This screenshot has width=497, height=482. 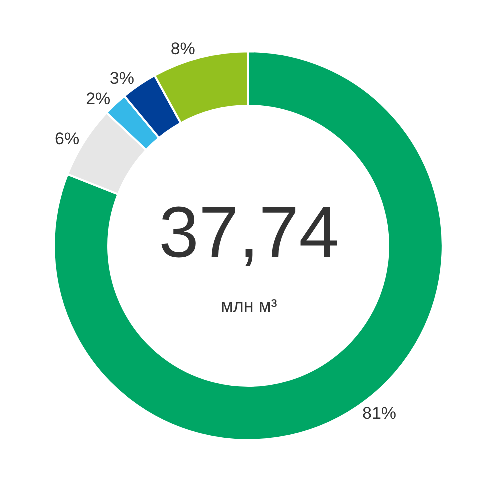 What do you see at coordinates (183, 48) in the screenshot?
I see `data-label: 8%` at bounding box center [183, 48].